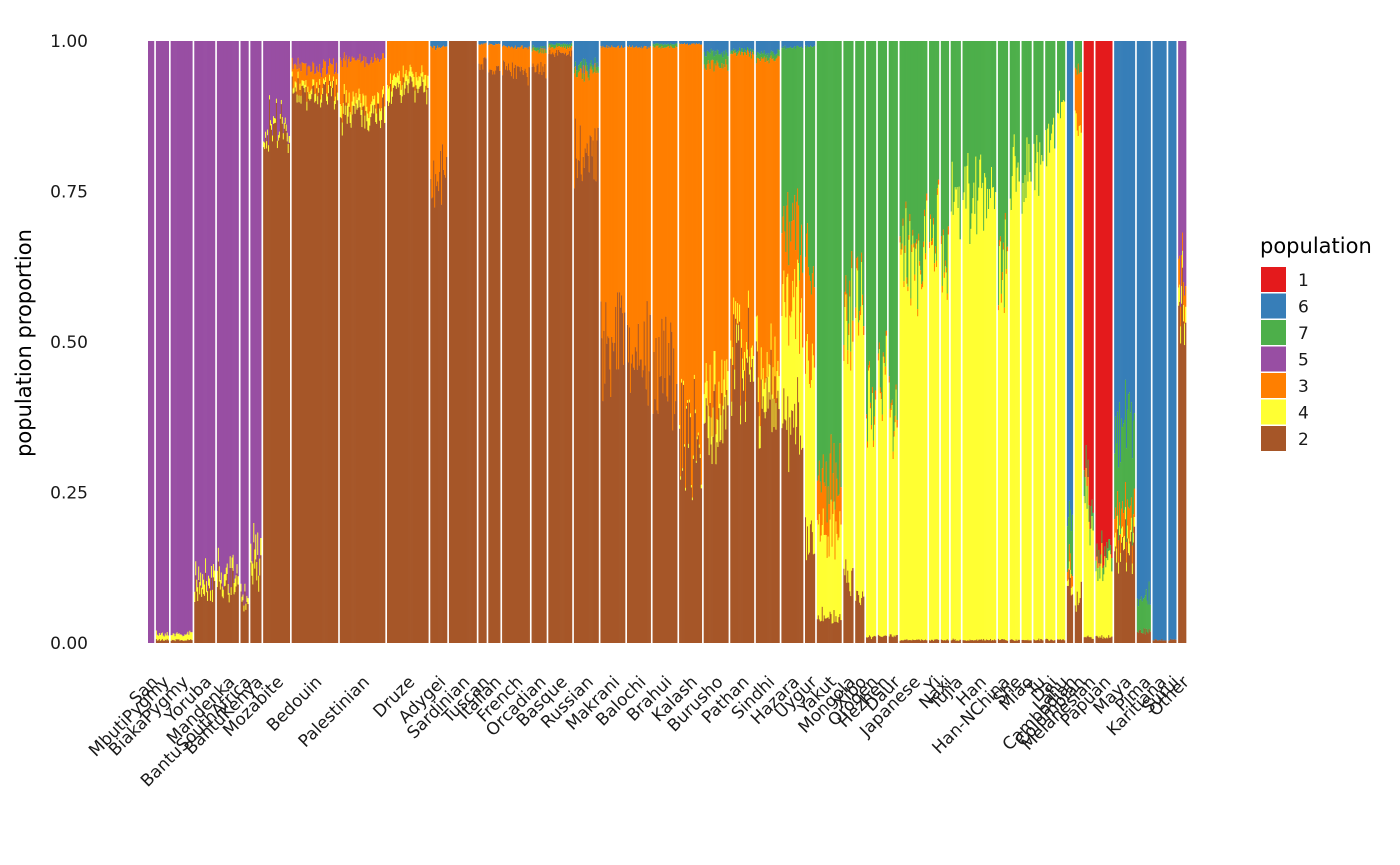 Image resolution: width=1400 pixels, height=865 pixels. What do you see at coordinates (979, 342) in the screenshot?
I see `group-han` at bounding box center [979, 342].